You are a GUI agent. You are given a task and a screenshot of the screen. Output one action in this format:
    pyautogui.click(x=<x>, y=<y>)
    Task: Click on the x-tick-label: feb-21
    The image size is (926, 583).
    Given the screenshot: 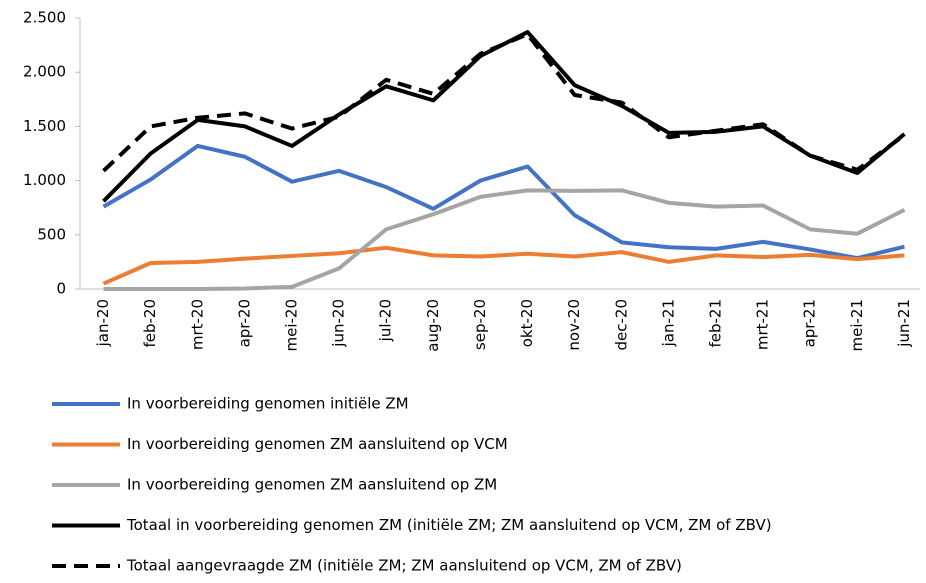 What is the action you would take?
    pyautogui.click(x=716, y=323)
    